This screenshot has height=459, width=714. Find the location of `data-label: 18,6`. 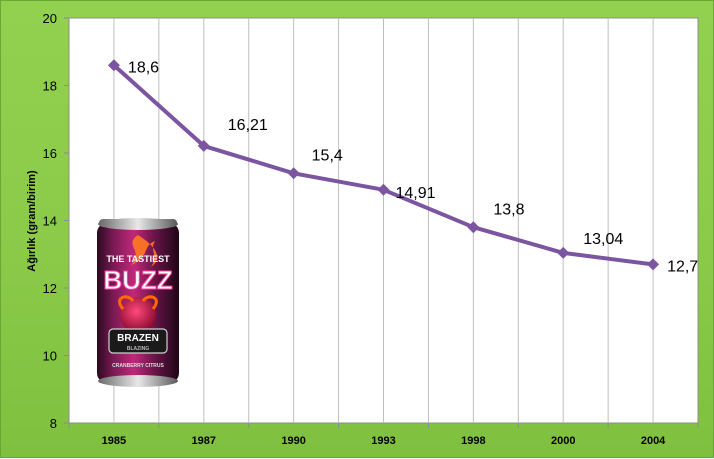

data-label: 18,6 is located at coordinates (143, 67).